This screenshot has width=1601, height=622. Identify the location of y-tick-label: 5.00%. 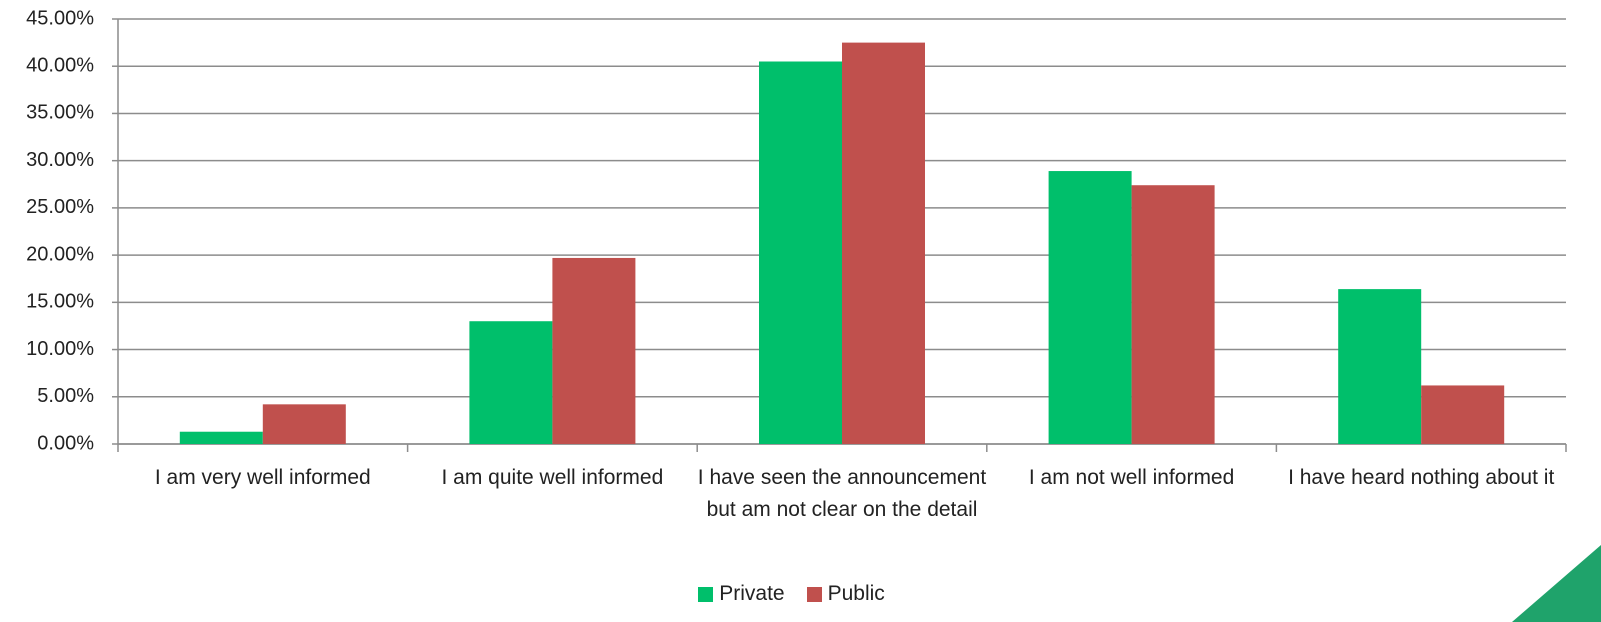
(65, 396).